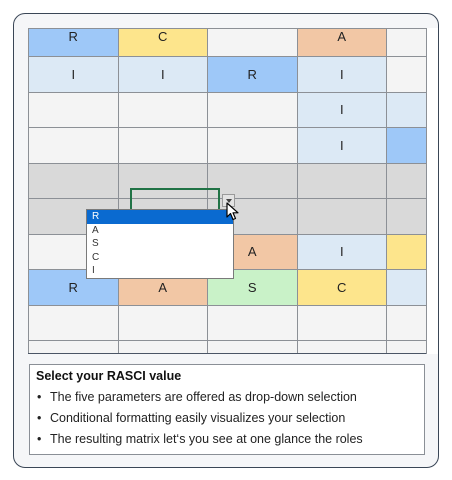 This screenshot has height=480, width=452. I want to click on mouse-pointer-icon, so click(232, 211).